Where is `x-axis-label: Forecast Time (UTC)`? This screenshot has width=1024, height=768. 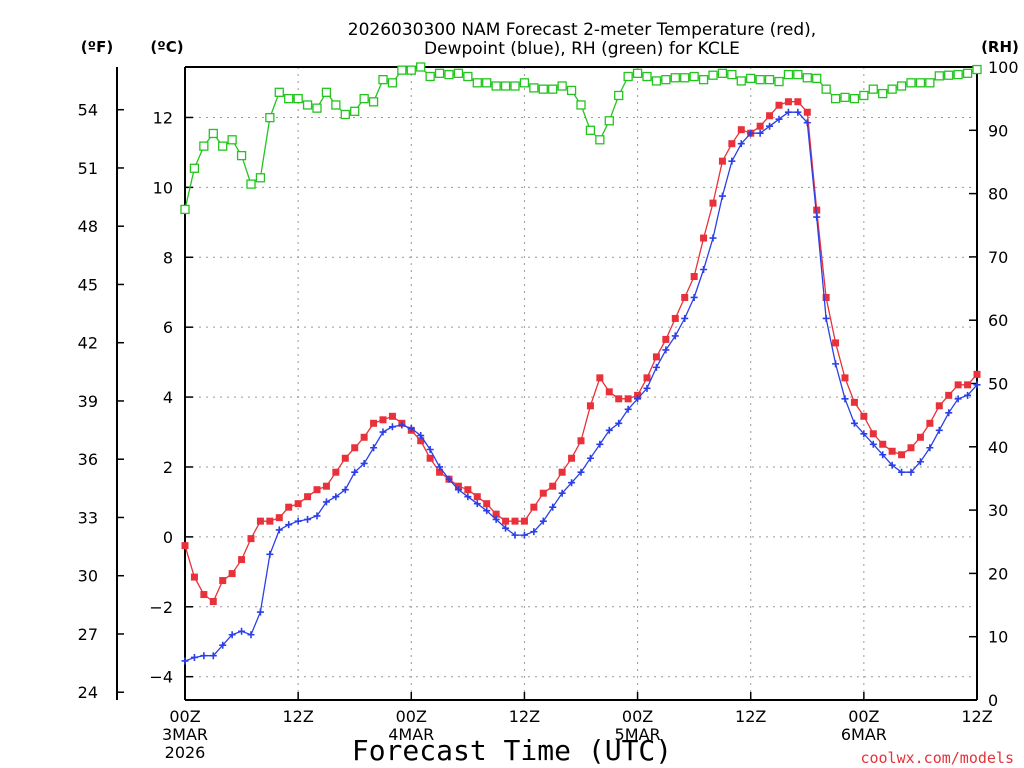
x-axis-label: Forecast Time (UTC) is located at coordinates (512, 750).